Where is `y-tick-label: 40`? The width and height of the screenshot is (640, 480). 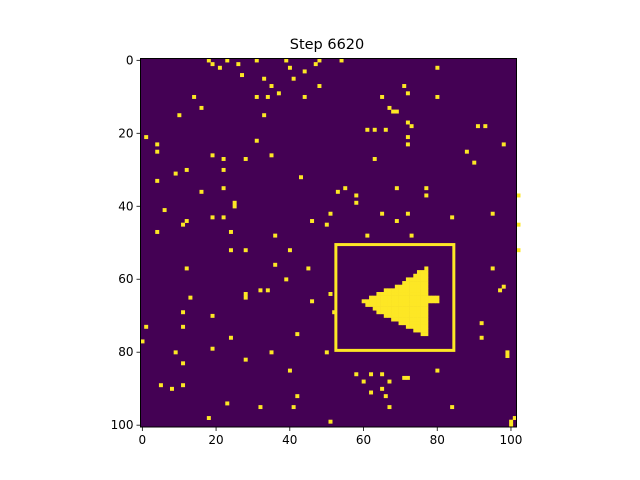
y-tick-label: 40 is located at coordinates (125, 206).